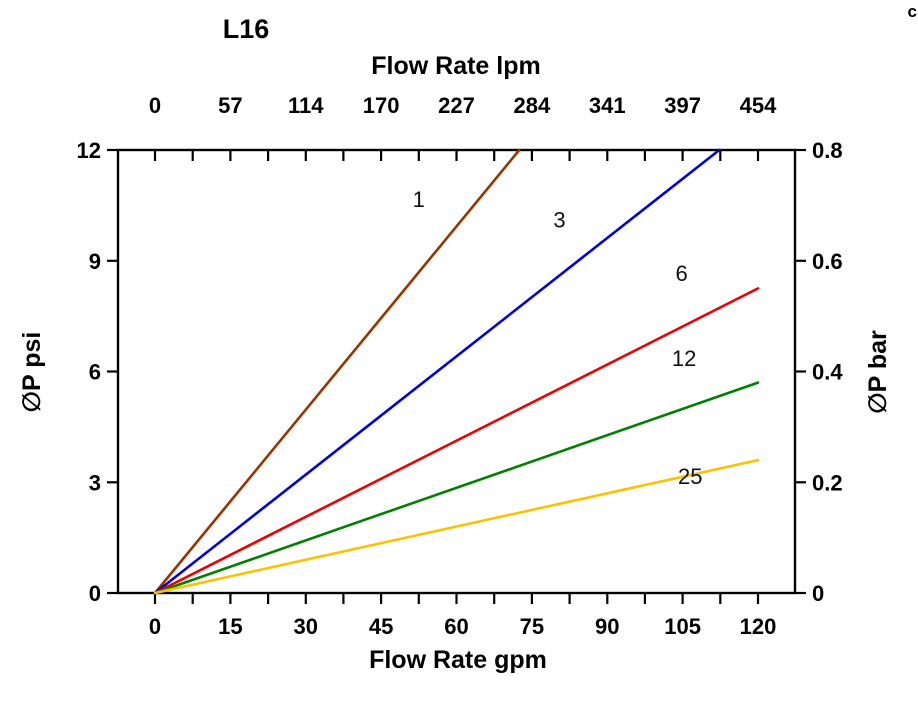 This screenshot has height=709, width=918. I want to click on svg-text: 15, so click(230, 626).